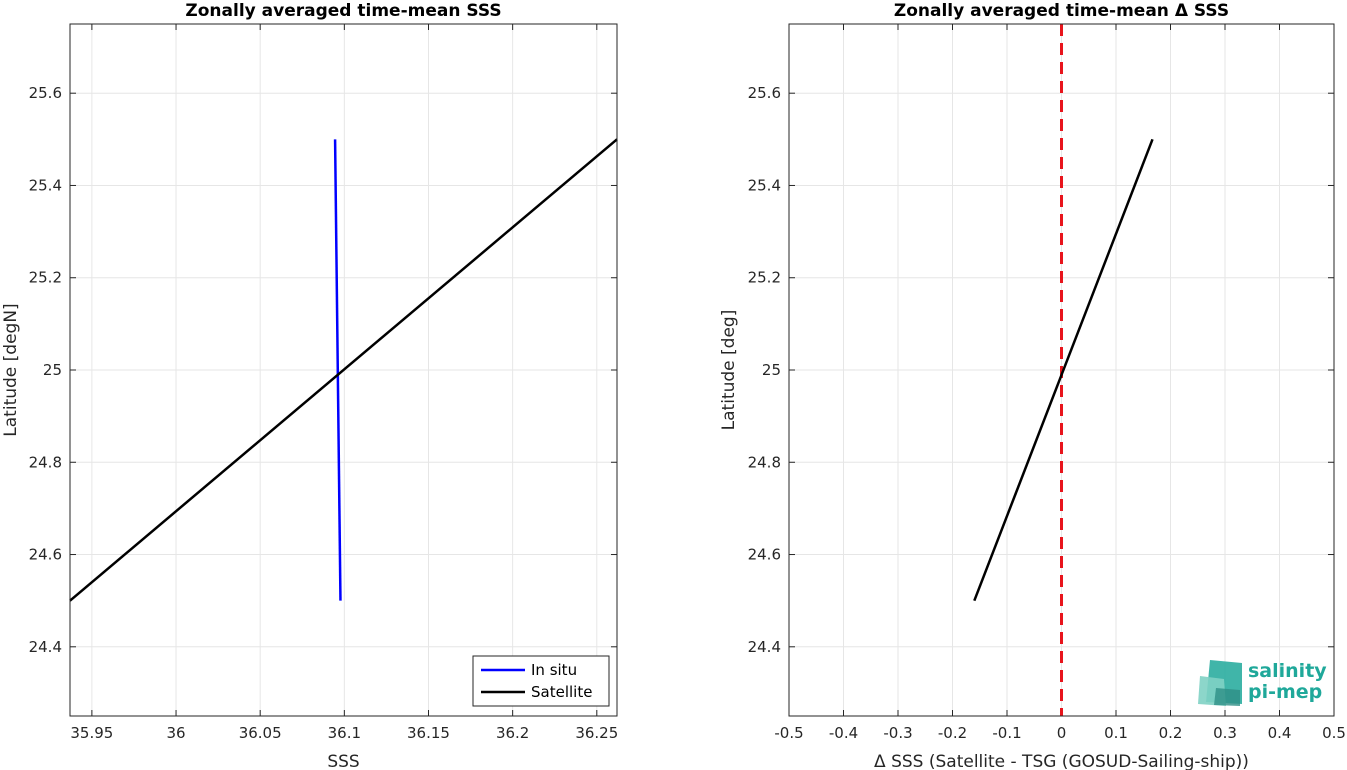  Describe the element at coordinates (843, 733) in the screenshot. I see `x-tick-label: -0.4` at that location.